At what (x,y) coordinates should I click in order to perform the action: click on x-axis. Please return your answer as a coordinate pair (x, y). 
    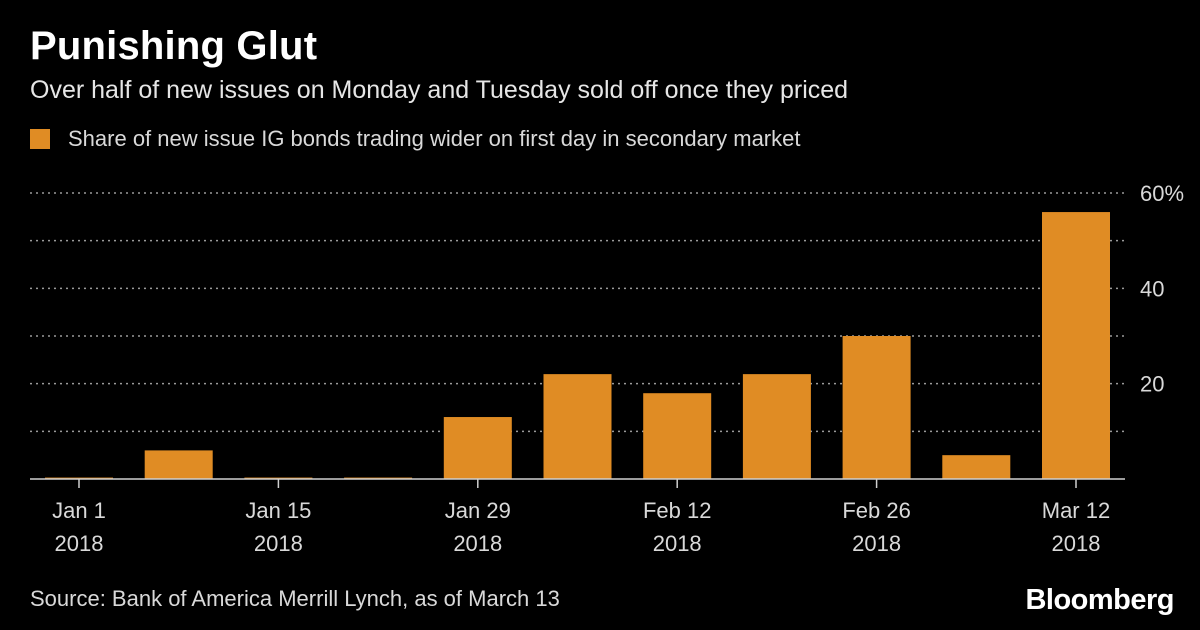
    Looking at the image, I should click on (577, 483).